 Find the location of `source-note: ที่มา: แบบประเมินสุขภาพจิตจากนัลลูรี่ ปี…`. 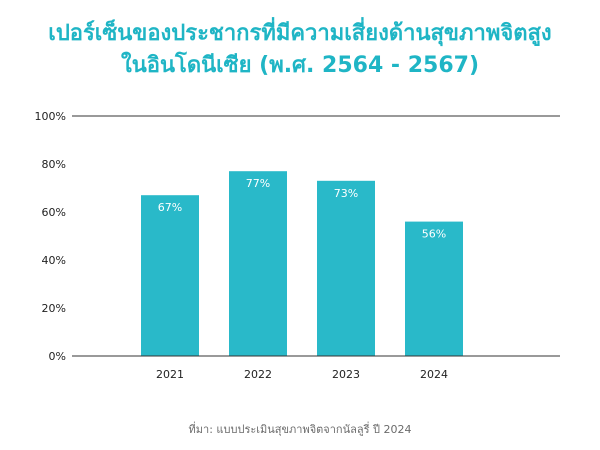

source-note: ที่มา: แบบประเมินสุขภาพจิตจากนัลลูรี่ ปี… is located at coordinates (300, 429).